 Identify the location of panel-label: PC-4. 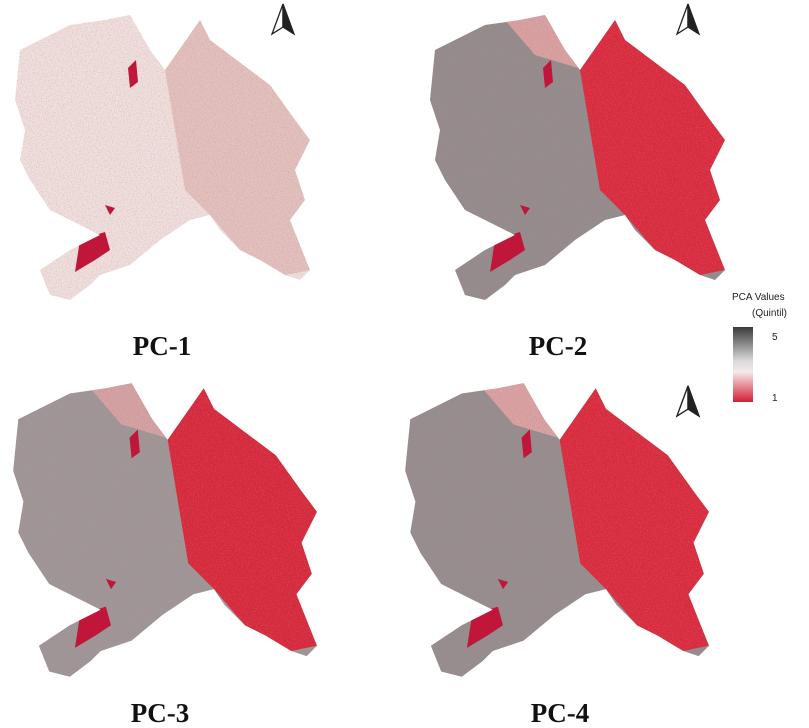
(560, 713).